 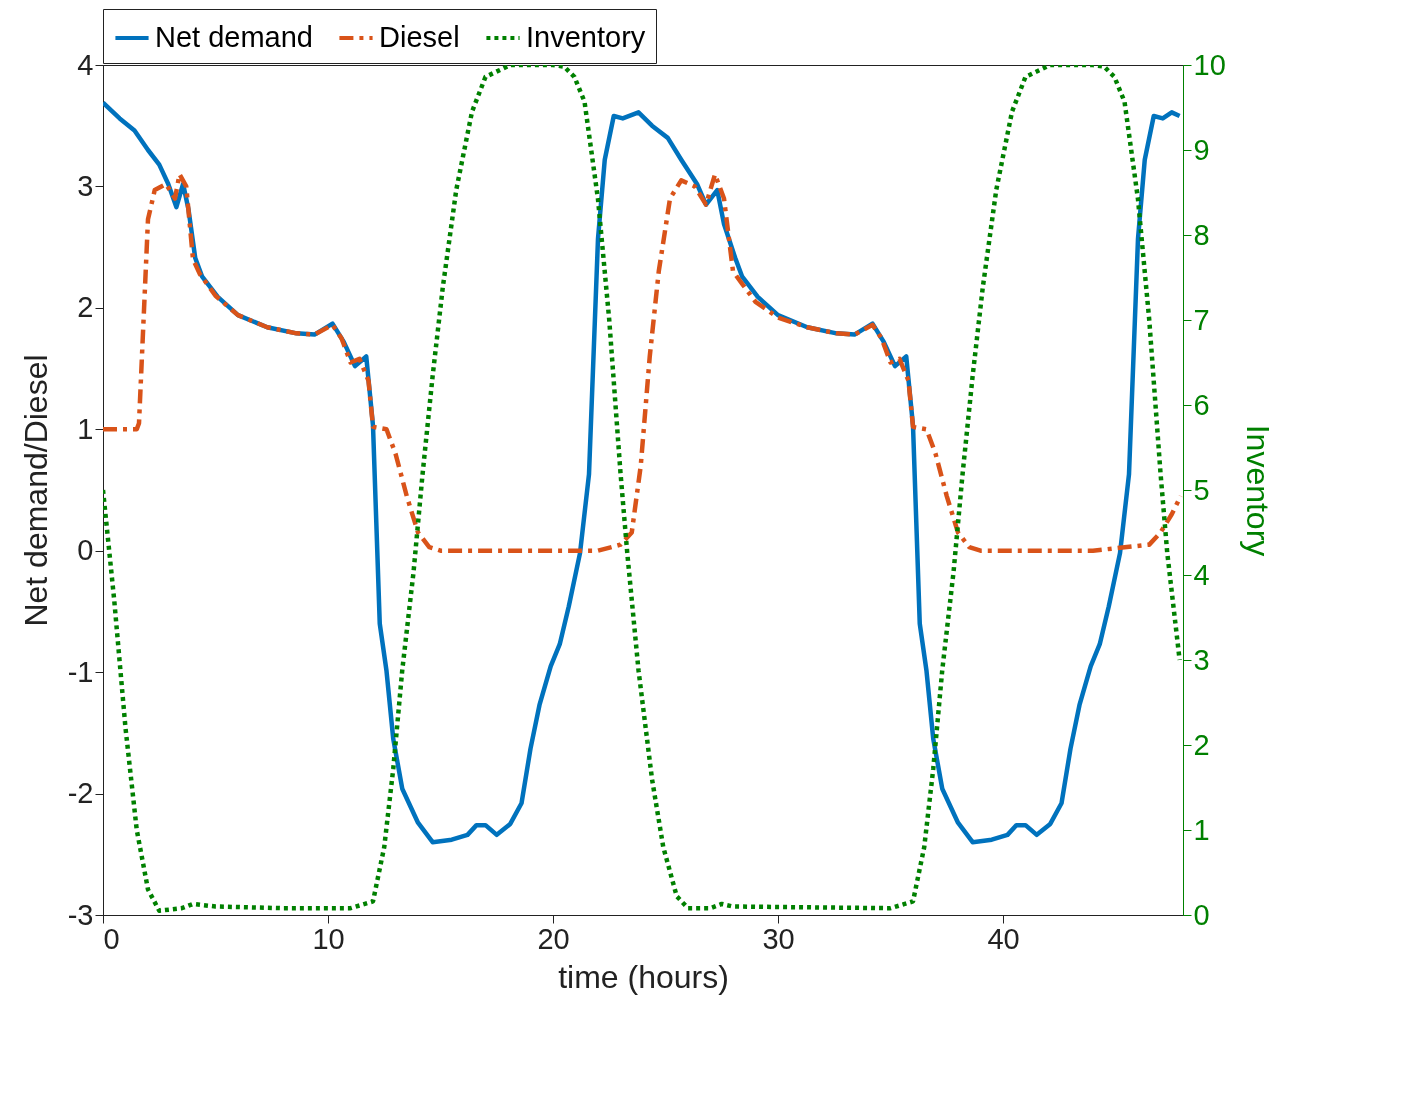 What do you see at coordinates (1003, 938) in the screenshot?
I see `x-tick-label: 40` at bounding box center [1003, 938].